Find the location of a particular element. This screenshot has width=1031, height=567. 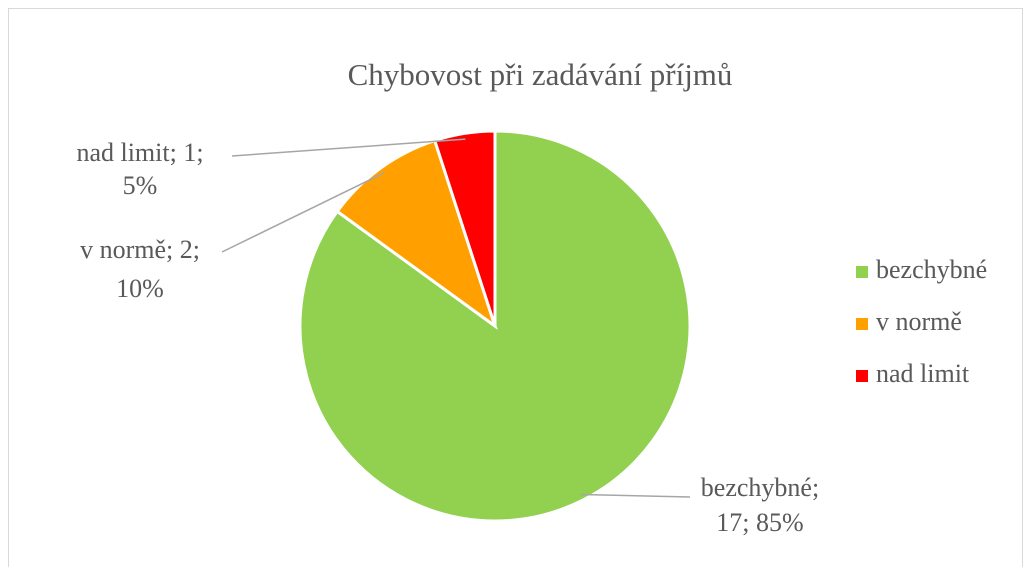

data-label: bezchybné; is located at coordinates (760, 487).